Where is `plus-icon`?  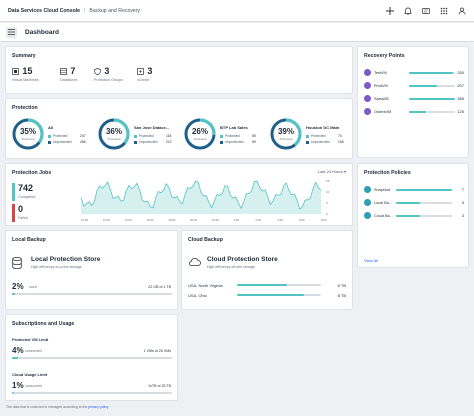 plus-icon is located at coordinates (389, 10).